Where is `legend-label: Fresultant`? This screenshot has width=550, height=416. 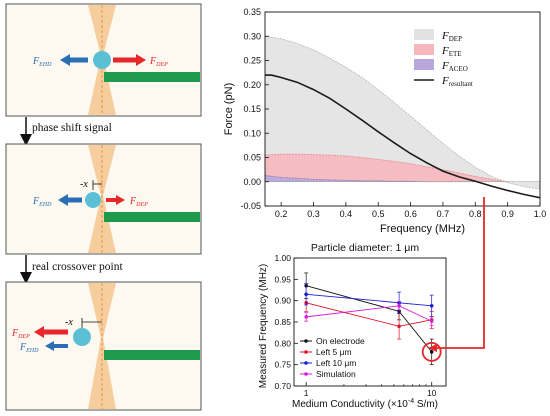 legend-label: Fresultant is located at coordinates (457, 81).